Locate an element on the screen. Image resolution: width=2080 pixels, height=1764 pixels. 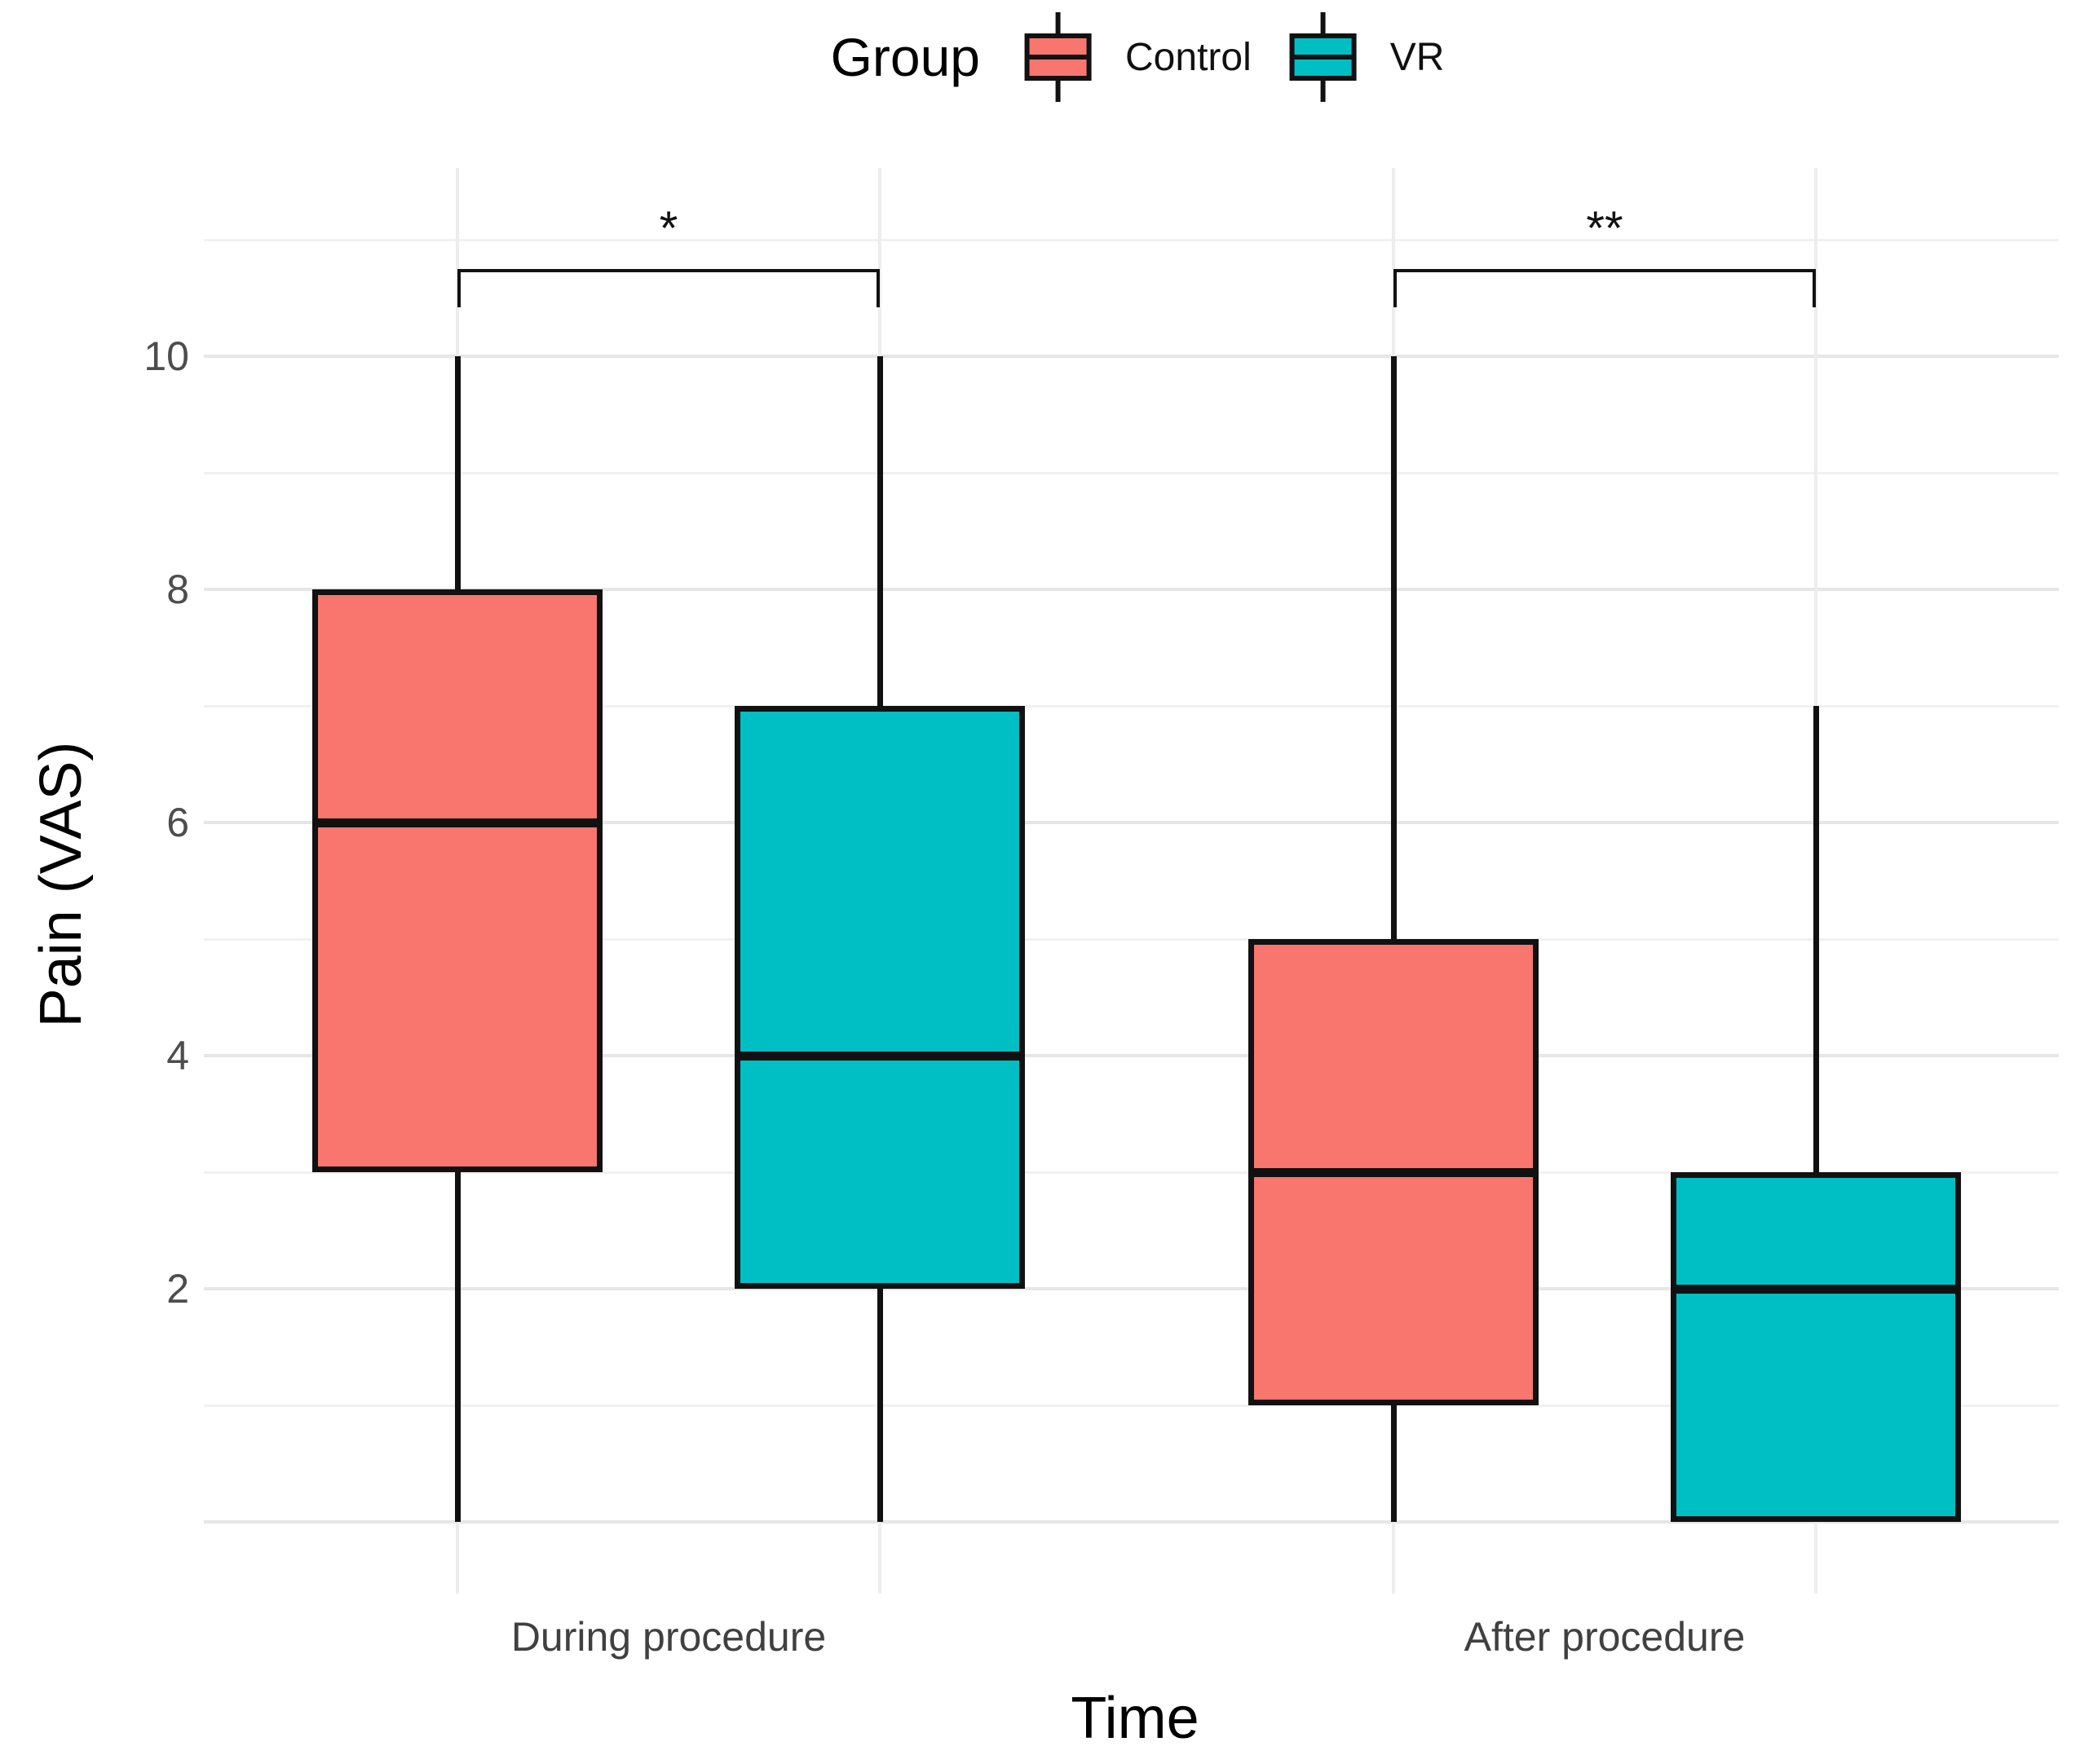
legend-item-control: Control is located at coordinates (1138, 57).